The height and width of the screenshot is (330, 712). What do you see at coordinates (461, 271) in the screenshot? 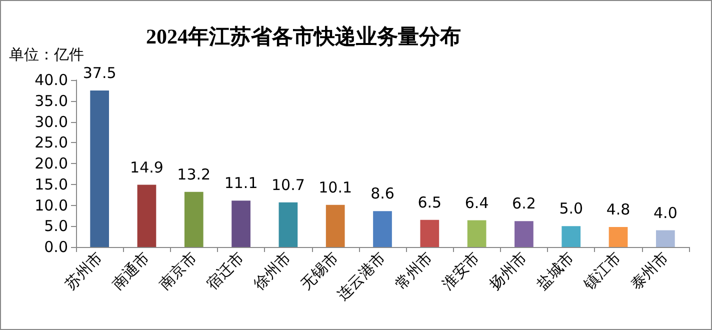
I see `x-tick-label: 淮安市` at bounding box center [461, 271].